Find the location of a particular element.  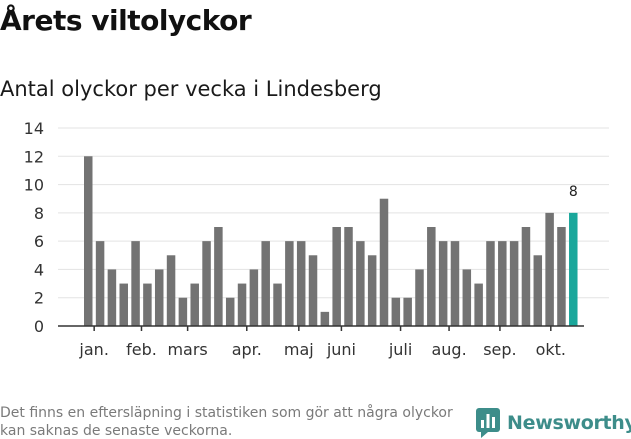

x-tick-label: juni is located at coordinates (341, 349).